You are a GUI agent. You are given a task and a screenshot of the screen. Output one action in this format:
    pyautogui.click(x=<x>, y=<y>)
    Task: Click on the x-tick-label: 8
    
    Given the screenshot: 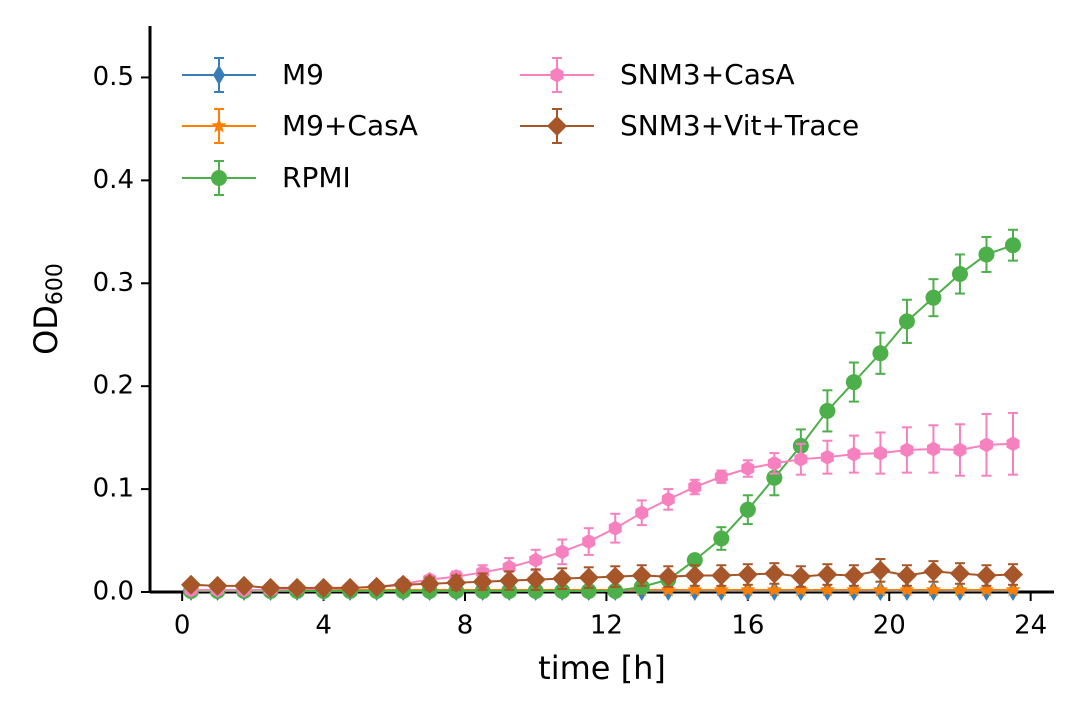 What is the action you would take?
    pyautogui.click(x=465, y=626)
    